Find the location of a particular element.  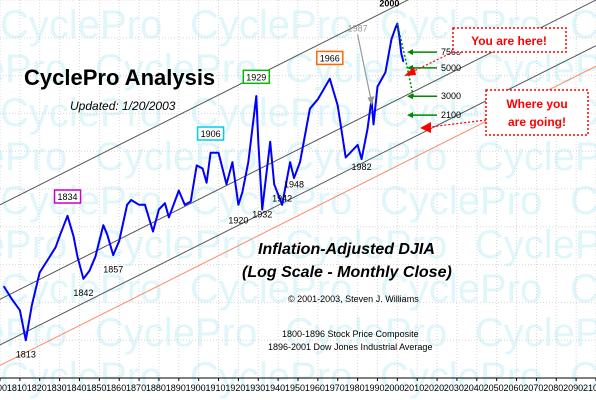

year-label-1920: 1920 is located at coordinates (238, 221).